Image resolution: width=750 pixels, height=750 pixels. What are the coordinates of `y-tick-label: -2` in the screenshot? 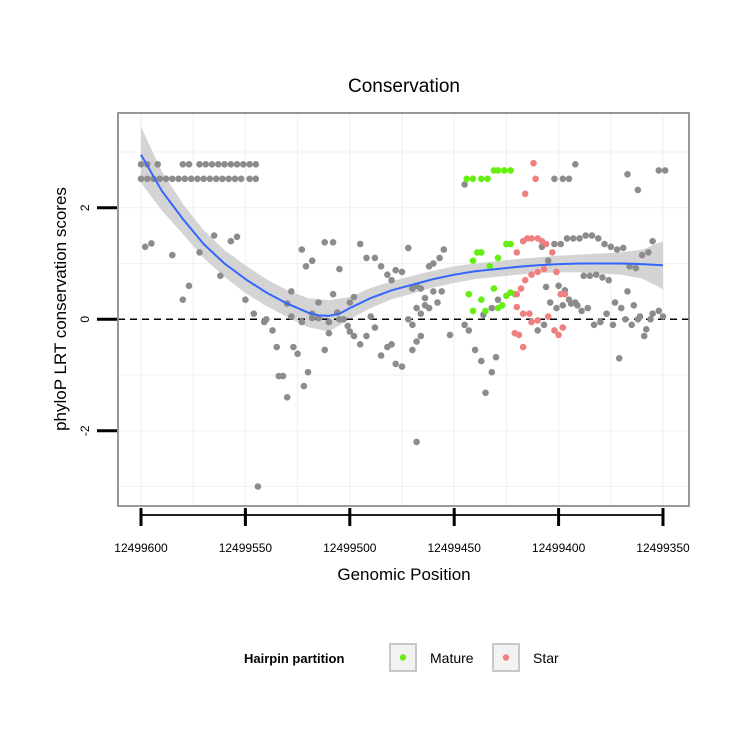 It's located at (85, 430).